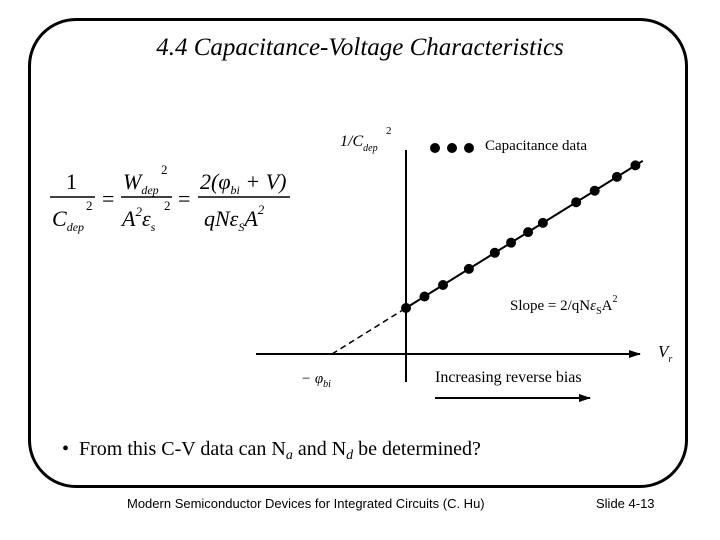  I want to click on eq-lhs-denominator: Cdep, so click(68, 220).